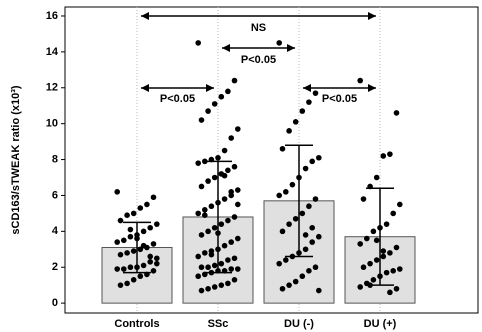  What do you see at coordinates (52, 52) in the screenshot?
I see `y-tick-label: 14` at bounding box center [52, 52].